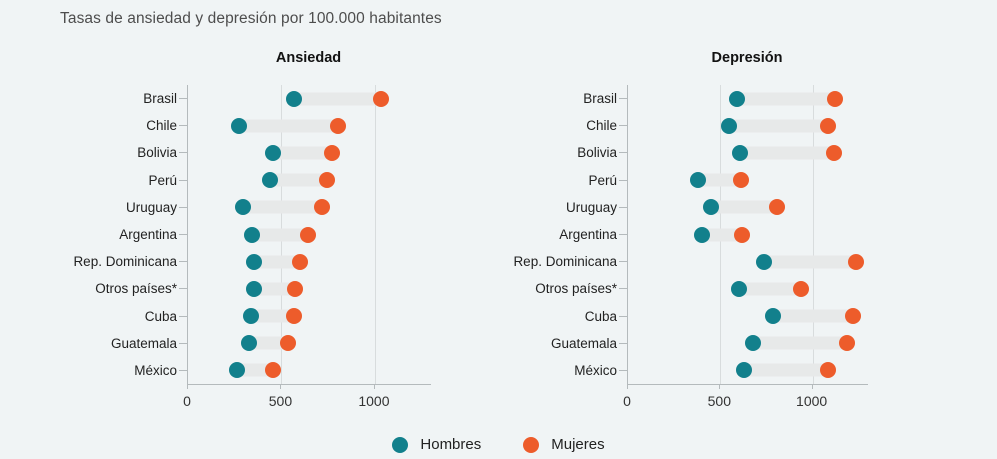  I want to click on legend-item-hombres: Hombres, so click(436, 444).